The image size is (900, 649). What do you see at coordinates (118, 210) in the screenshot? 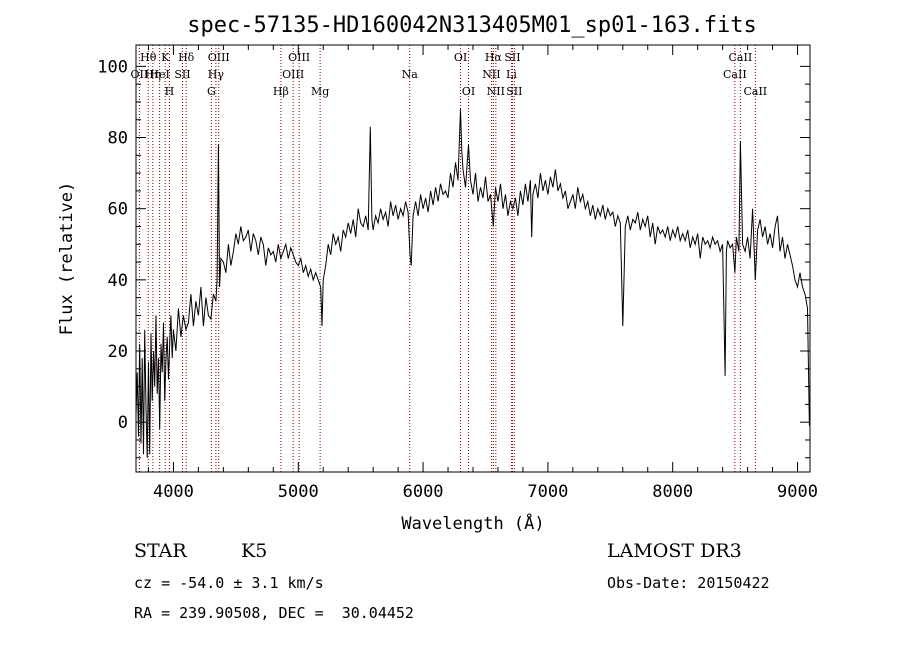
I see `y-tick-label: 60` at bounding box center [118, 210].